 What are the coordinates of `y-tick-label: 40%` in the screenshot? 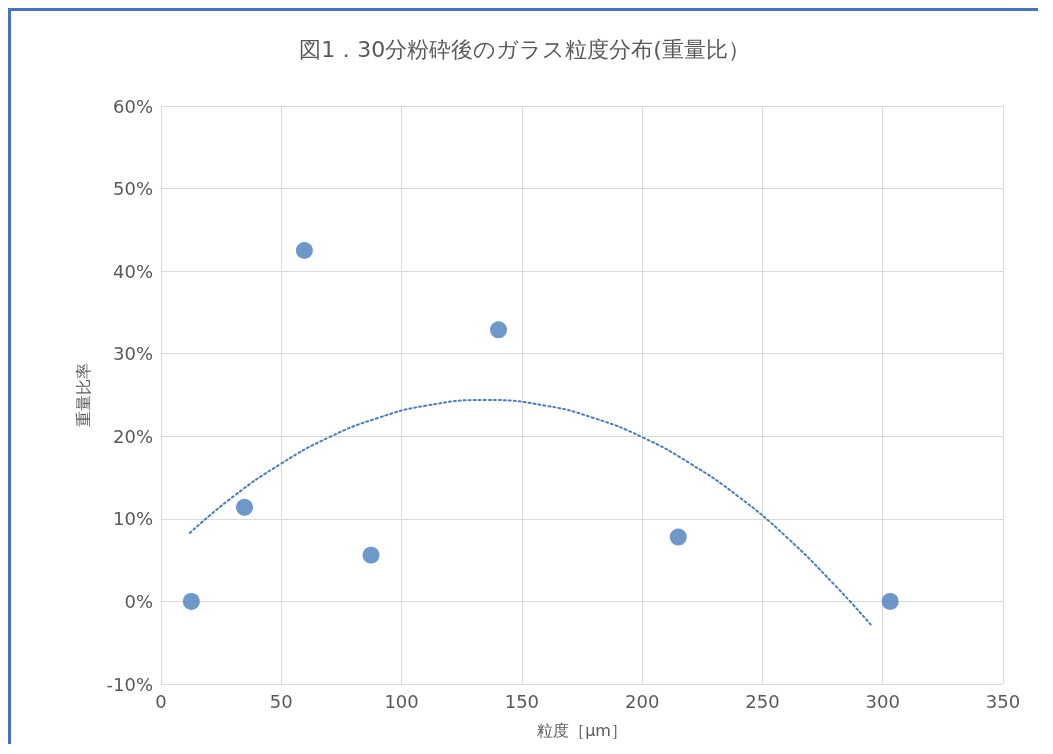 It's located at (132, 271).